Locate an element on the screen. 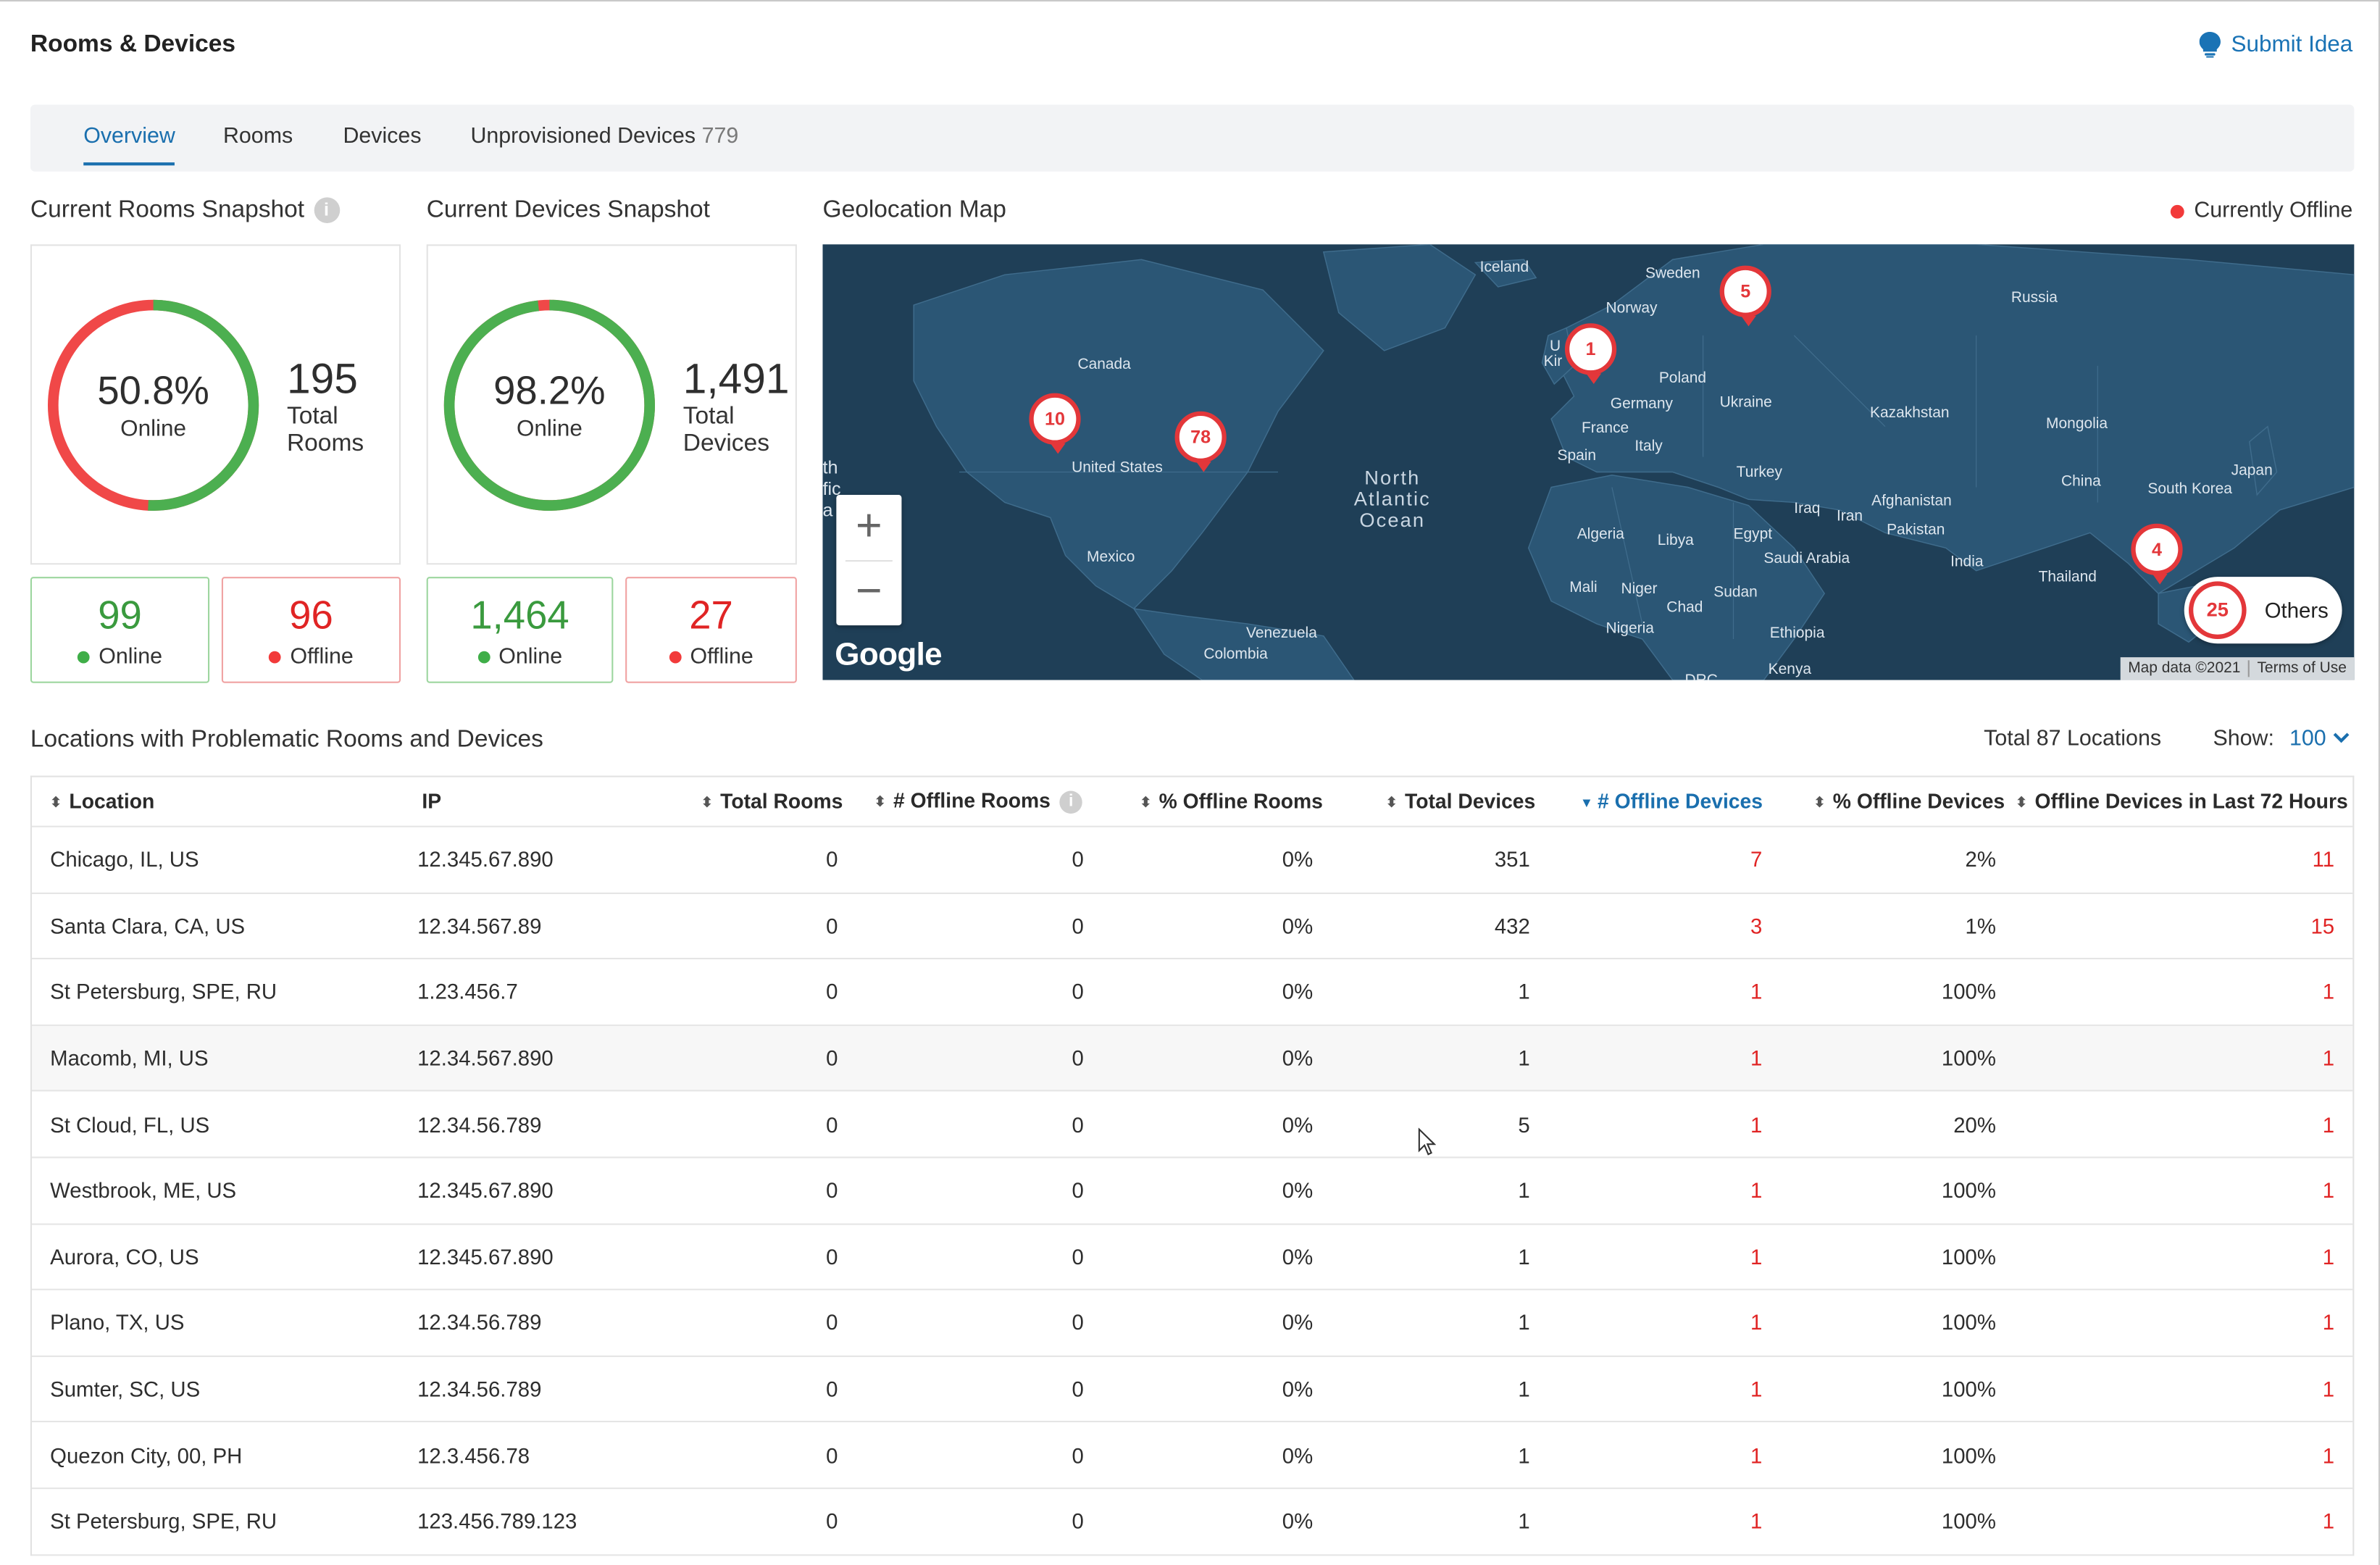  unprovisioned-count: 779 is located at coordinates (720, 136).